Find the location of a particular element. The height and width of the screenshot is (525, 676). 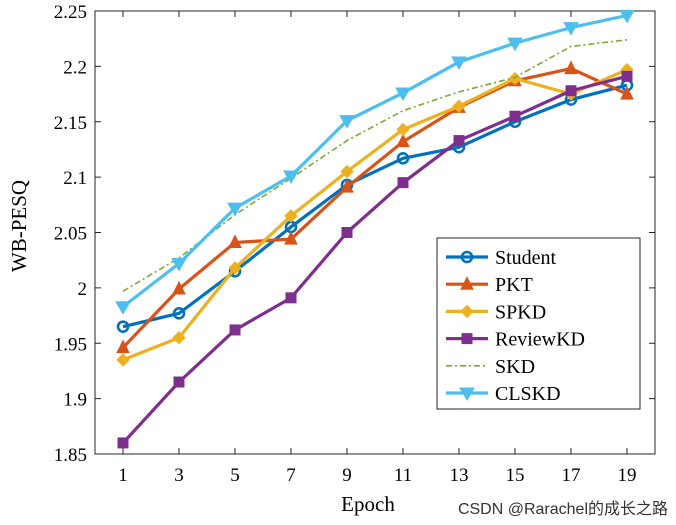

x-tick-label: 9 is located at coordinates (347, 475).